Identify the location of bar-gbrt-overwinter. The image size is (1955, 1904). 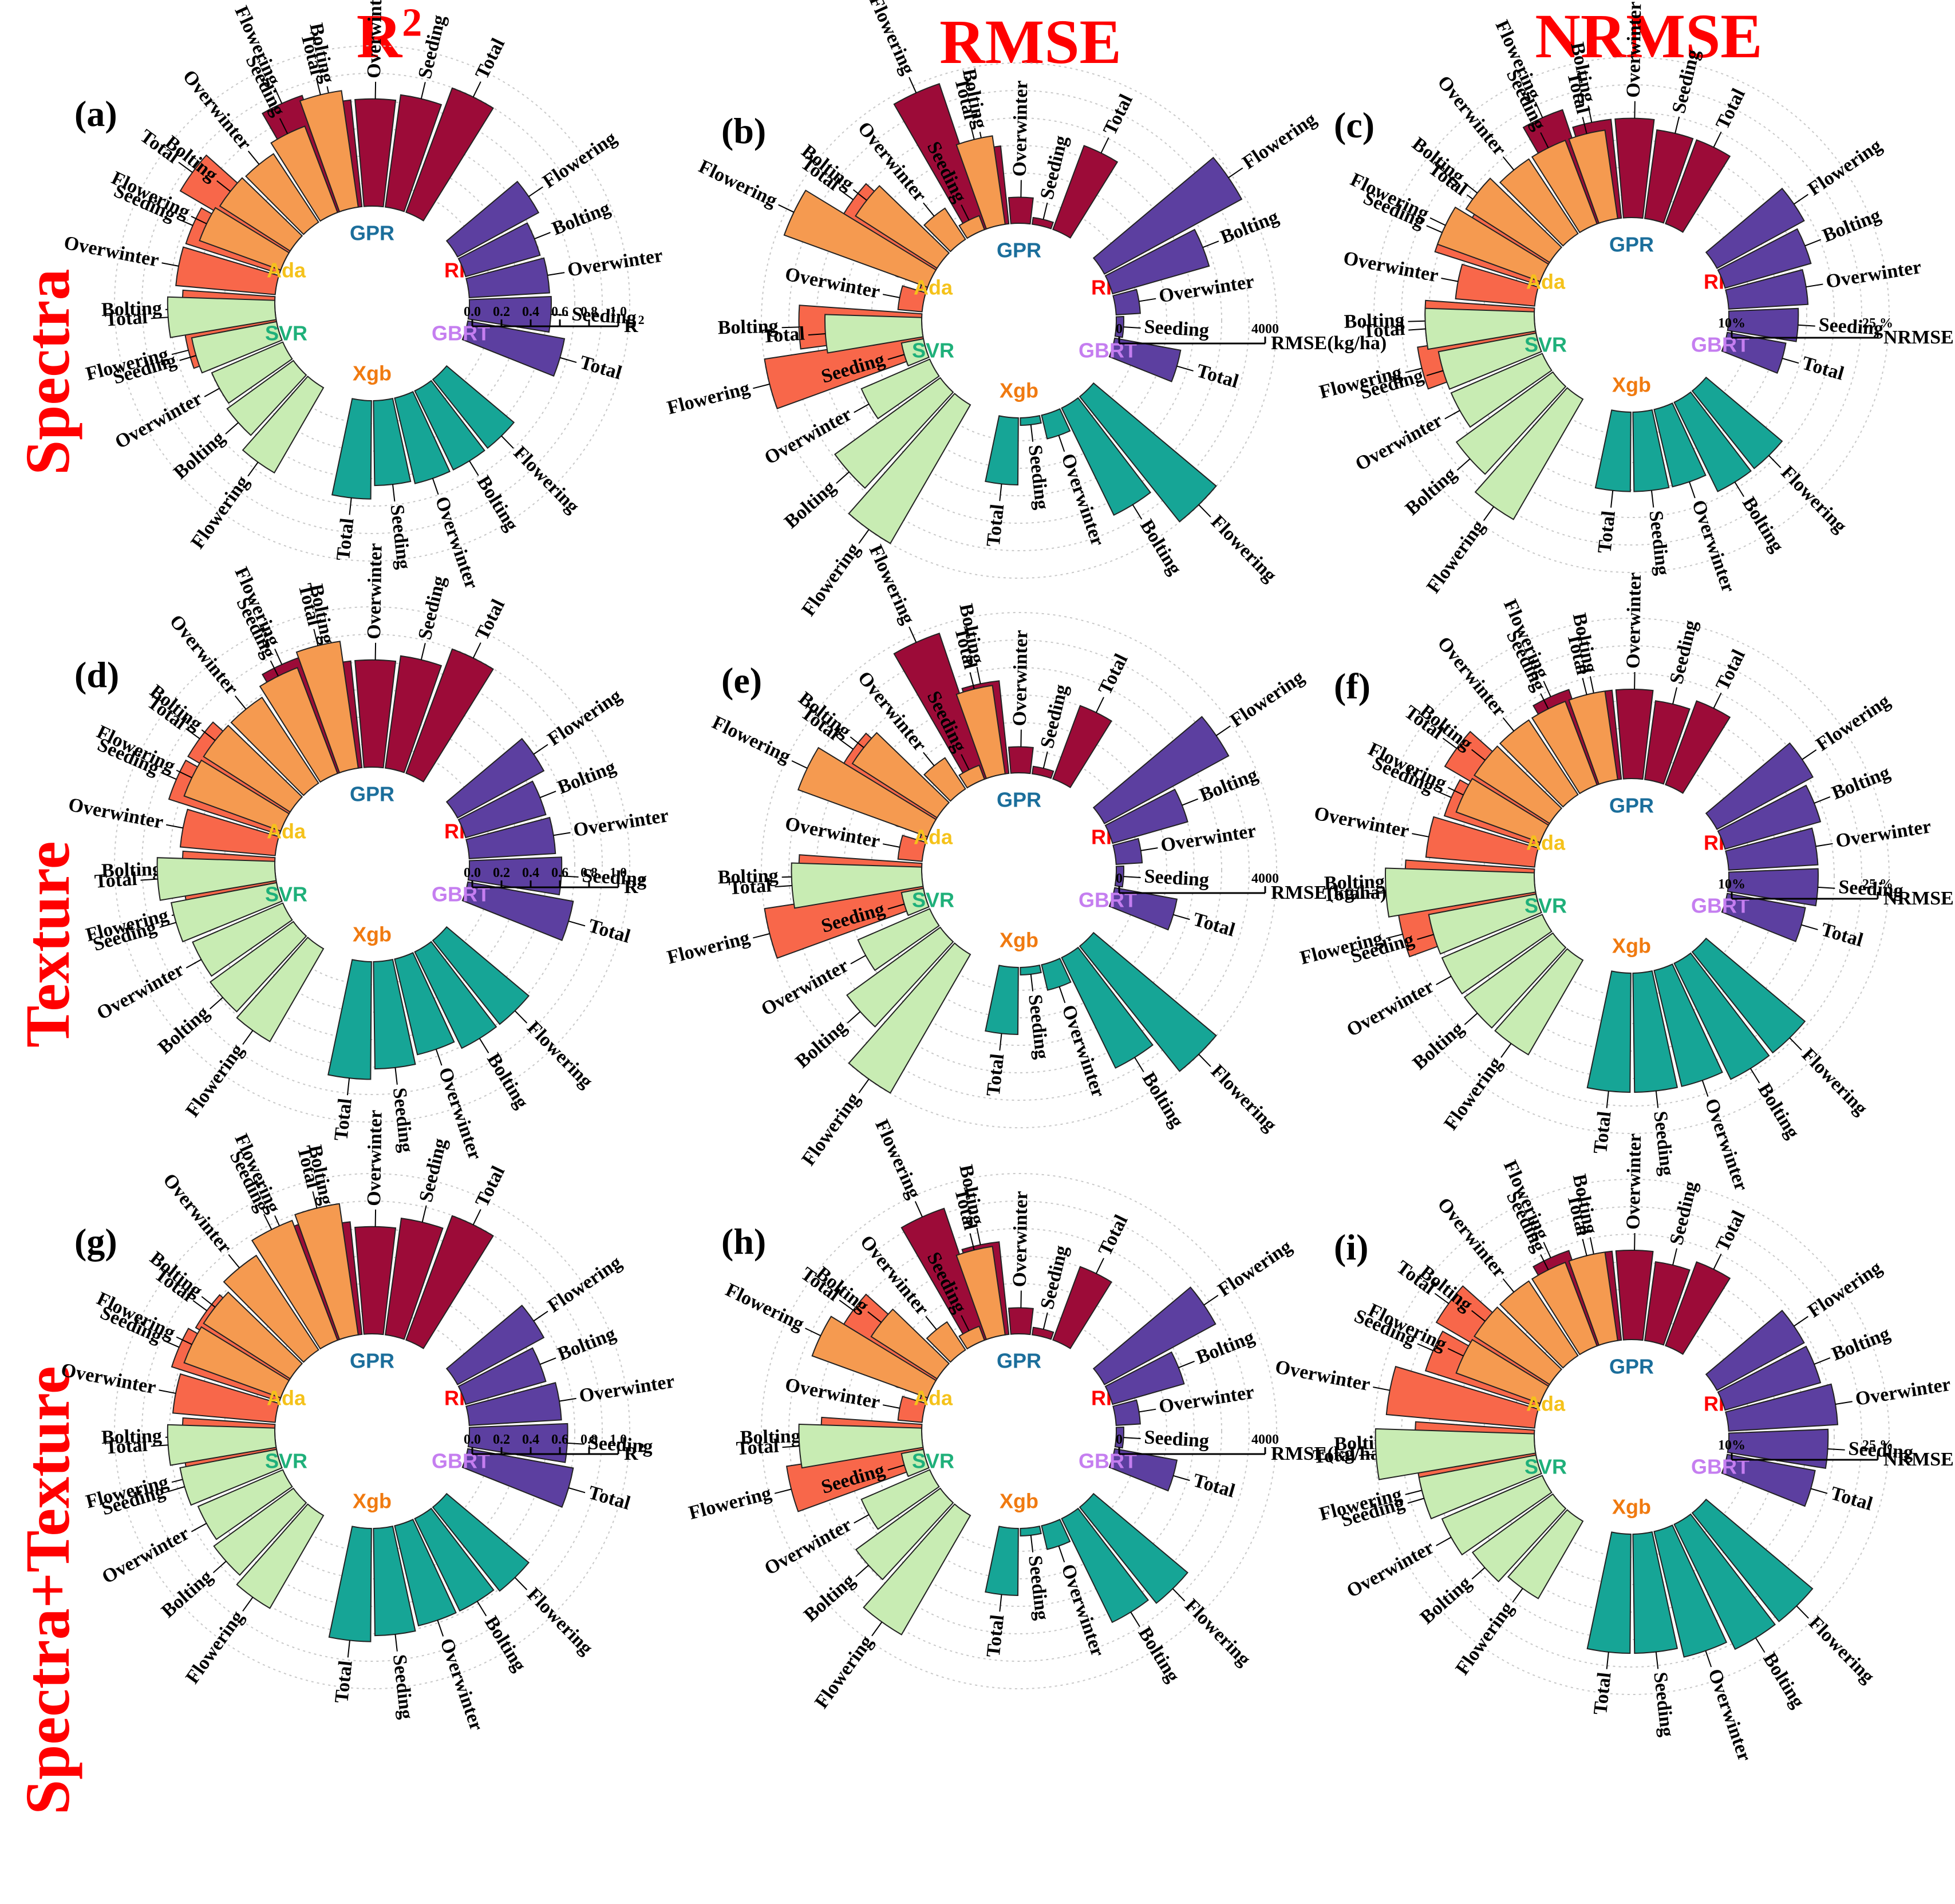
(1772, 849).